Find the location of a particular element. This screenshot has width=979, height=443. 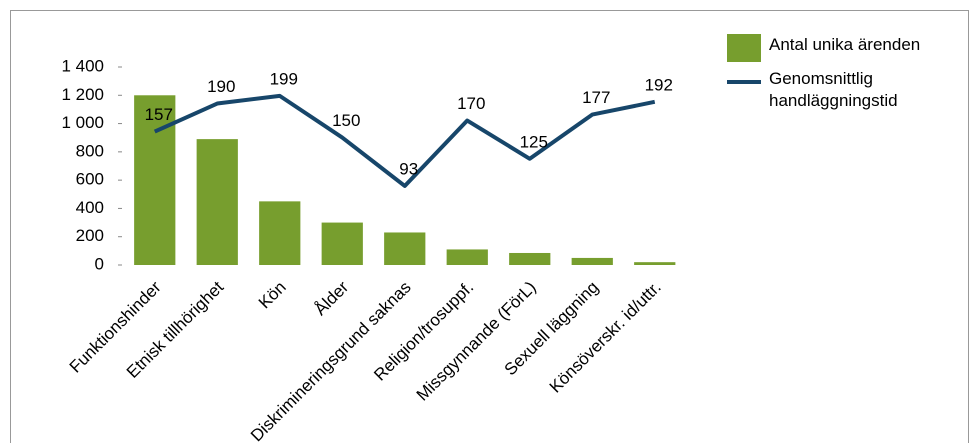

data-label: 125 is located at coordinates (534, 141).